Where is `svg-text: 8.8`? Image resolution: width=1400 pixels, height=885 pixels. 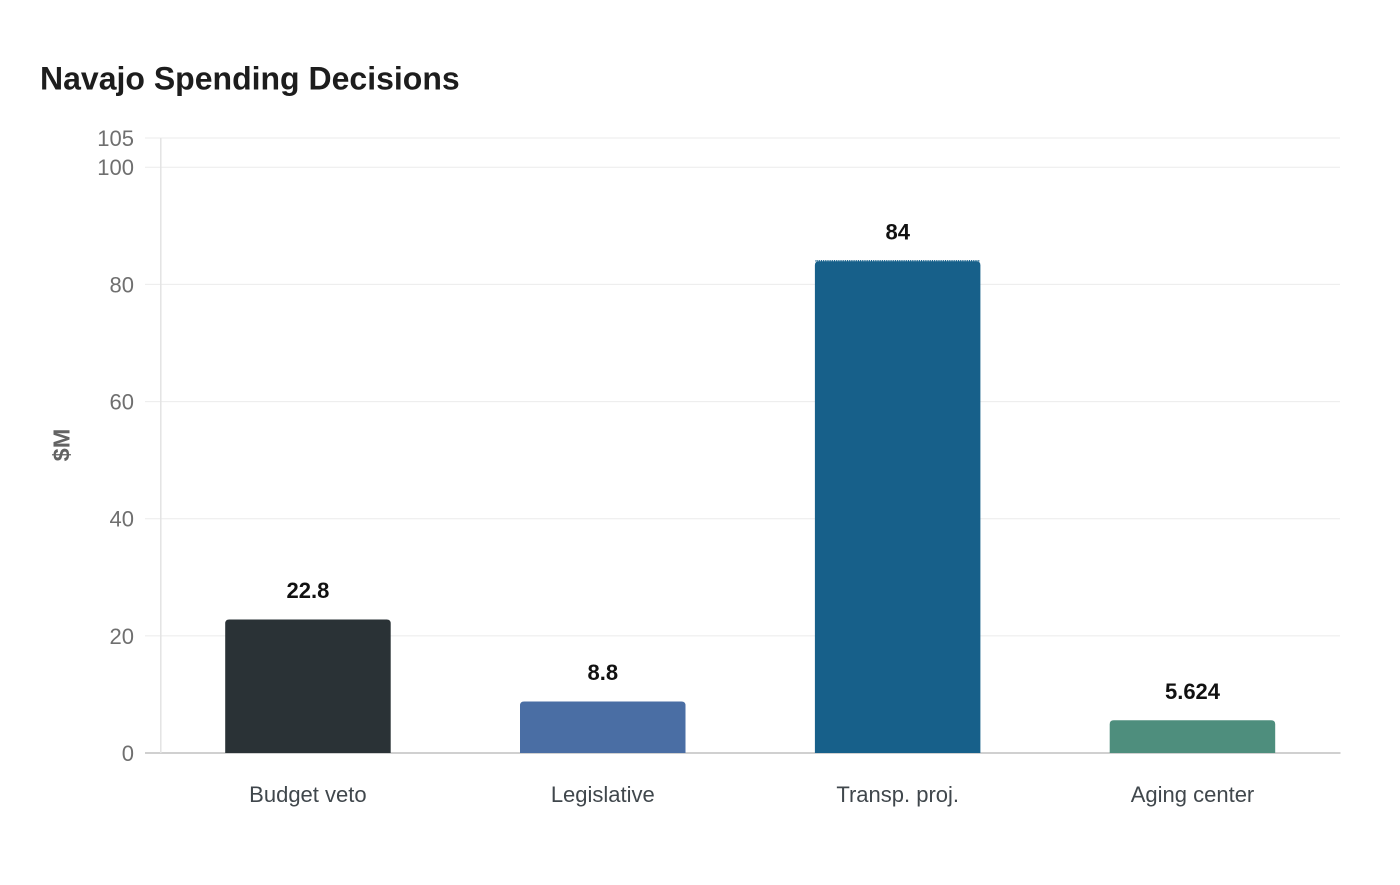 svg-text: 8.8 is located at coordinates (603, 672).